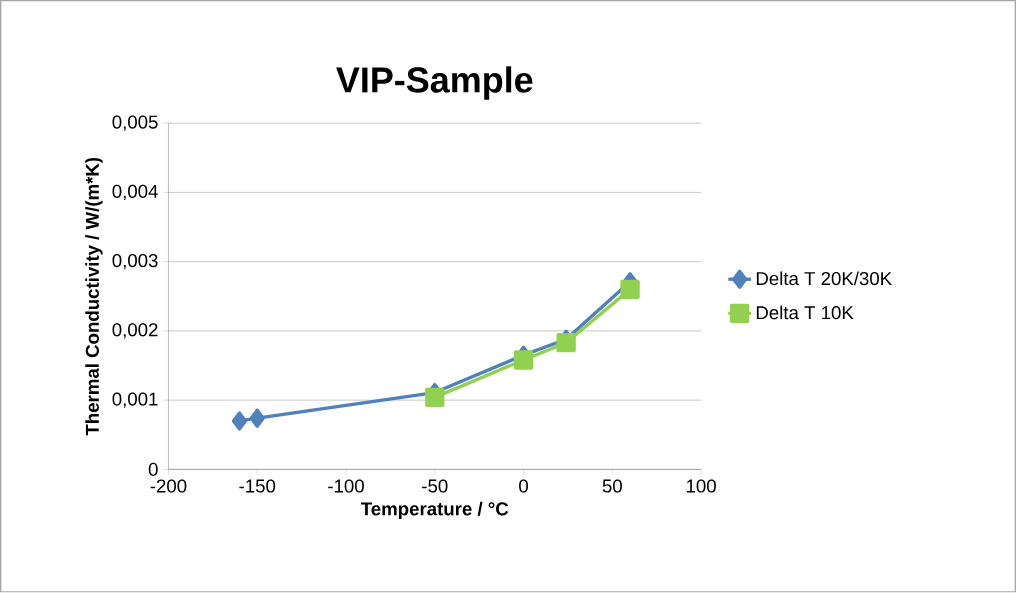 The height and width of the screenshot is (593, 1016). I want to click on x-tick-label: -100, so click(346, 486).